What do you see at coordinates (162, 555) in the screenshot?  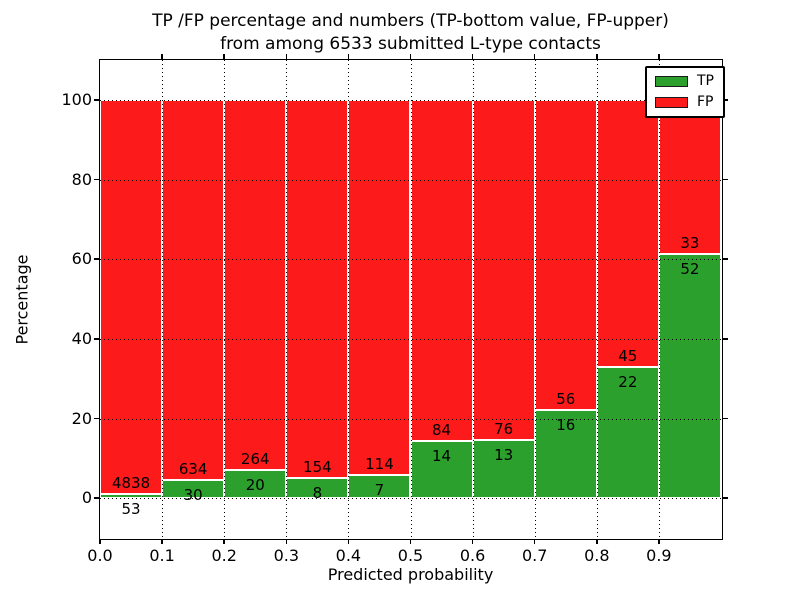 I see `tick-label-x: 0.1` at bounding box center [162, 555].